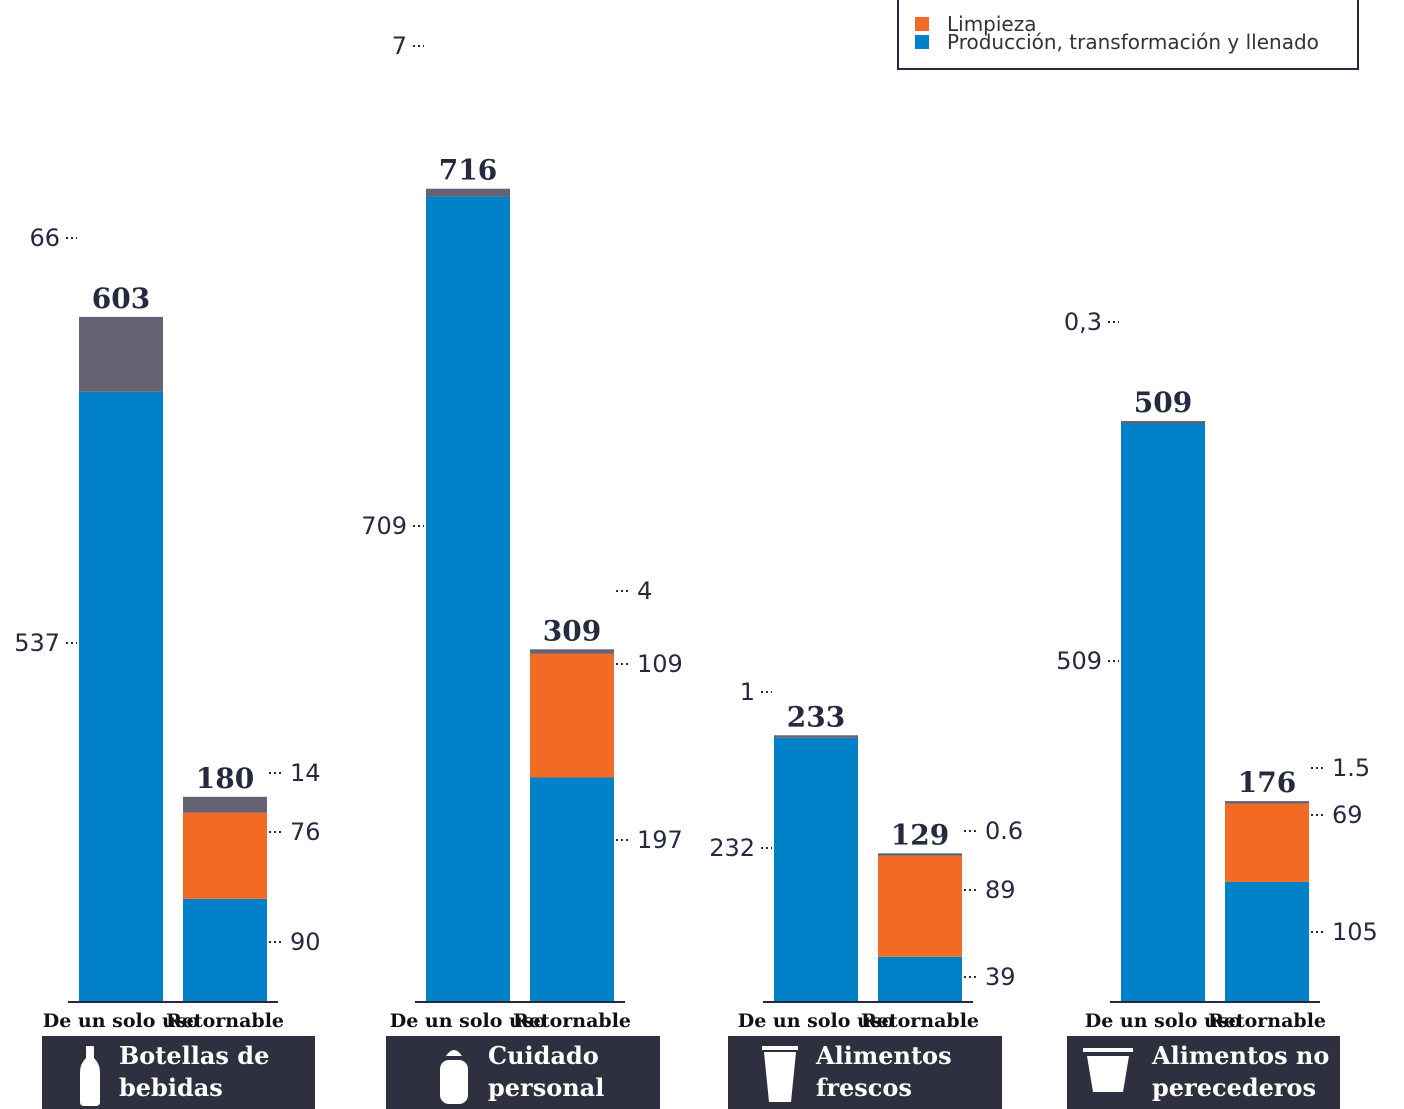  I want to click on category-label-alimentos-no-perecederos-de-un-solo-uso: De un solo uso, so click(1163, 1021).